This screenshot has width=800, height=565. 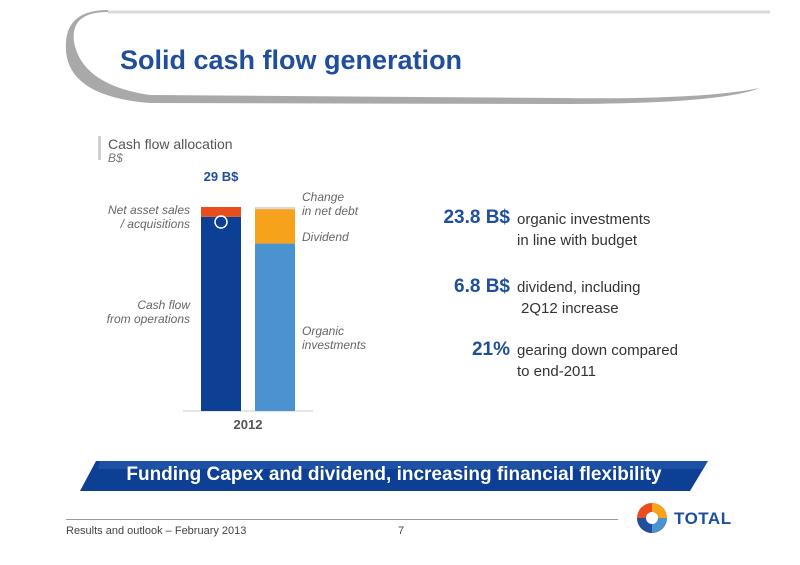 I want to click on x-tick-2012: 2012, so click(x=248, y=424).